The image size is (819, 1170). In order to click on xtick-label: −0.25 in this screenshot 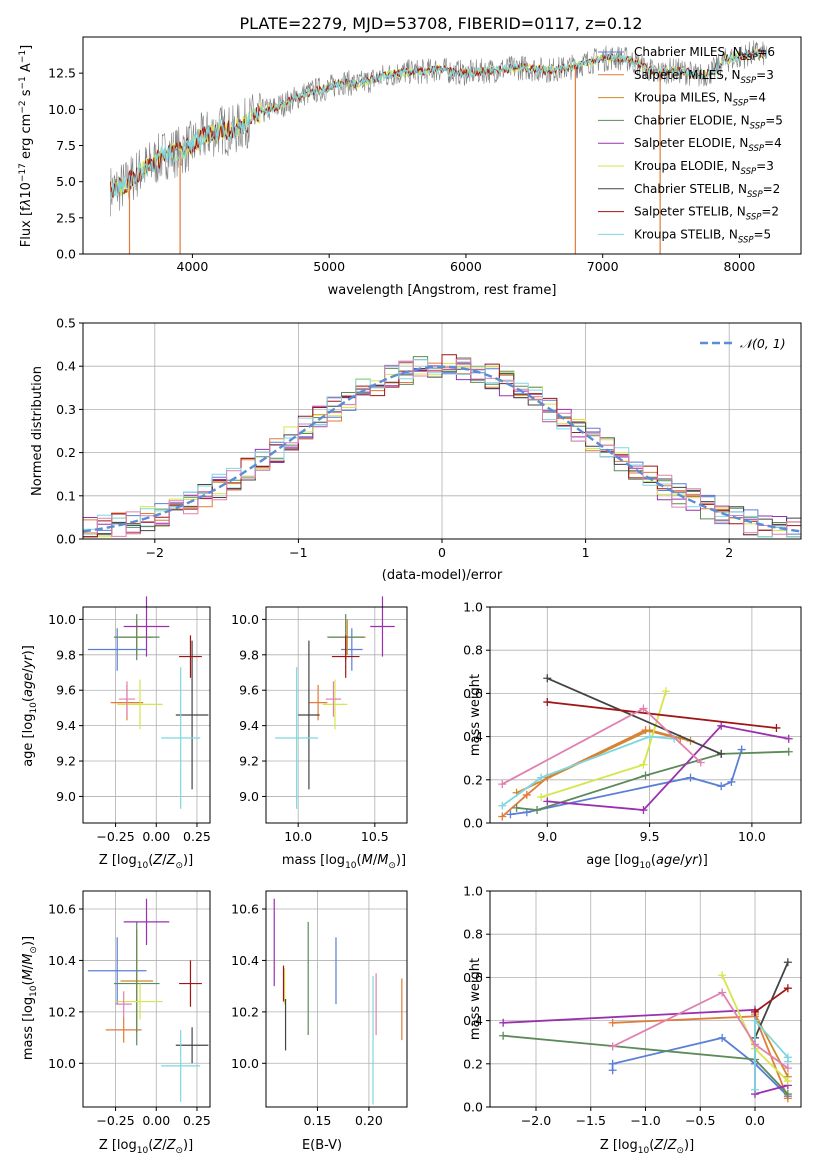, I will do `click(115, 1120)`.